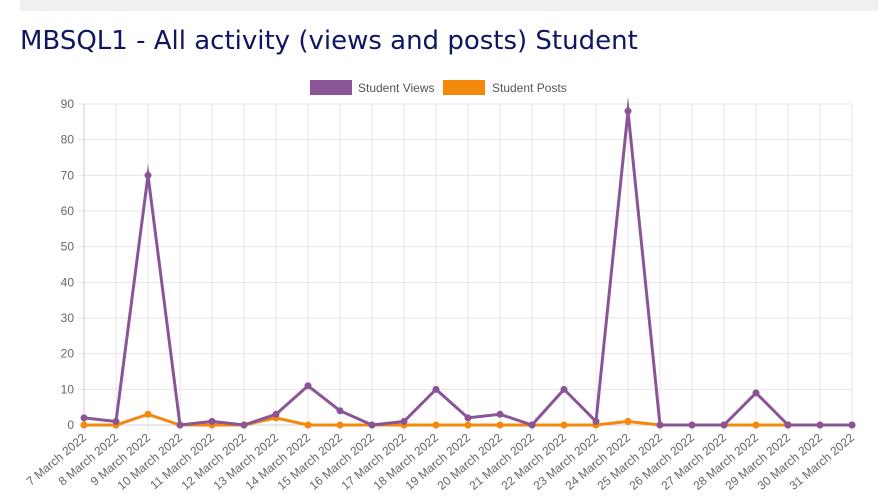 This screenshot has height=499, width=886. I want to click on y-tick-label: 90, so click(68, 104).